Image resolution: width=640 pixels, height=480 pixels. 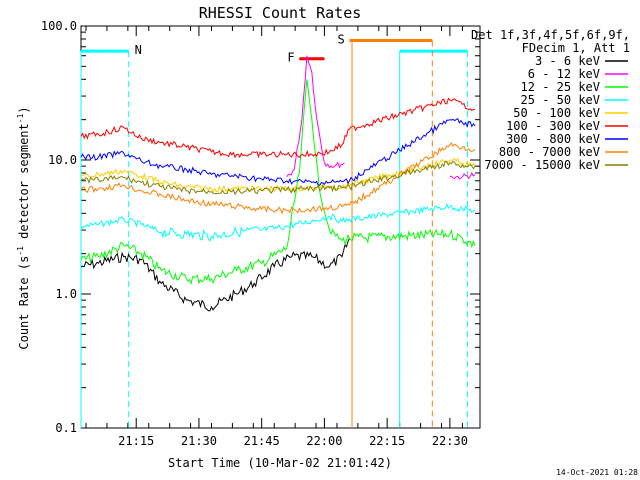 I want to click on timestamp: 14-Oct-2021 01:28, so click(x=597, y=472).